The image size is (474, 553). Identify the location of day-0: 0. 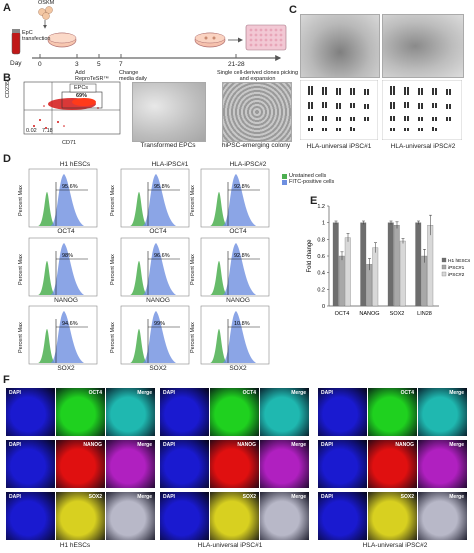
(40, 64).